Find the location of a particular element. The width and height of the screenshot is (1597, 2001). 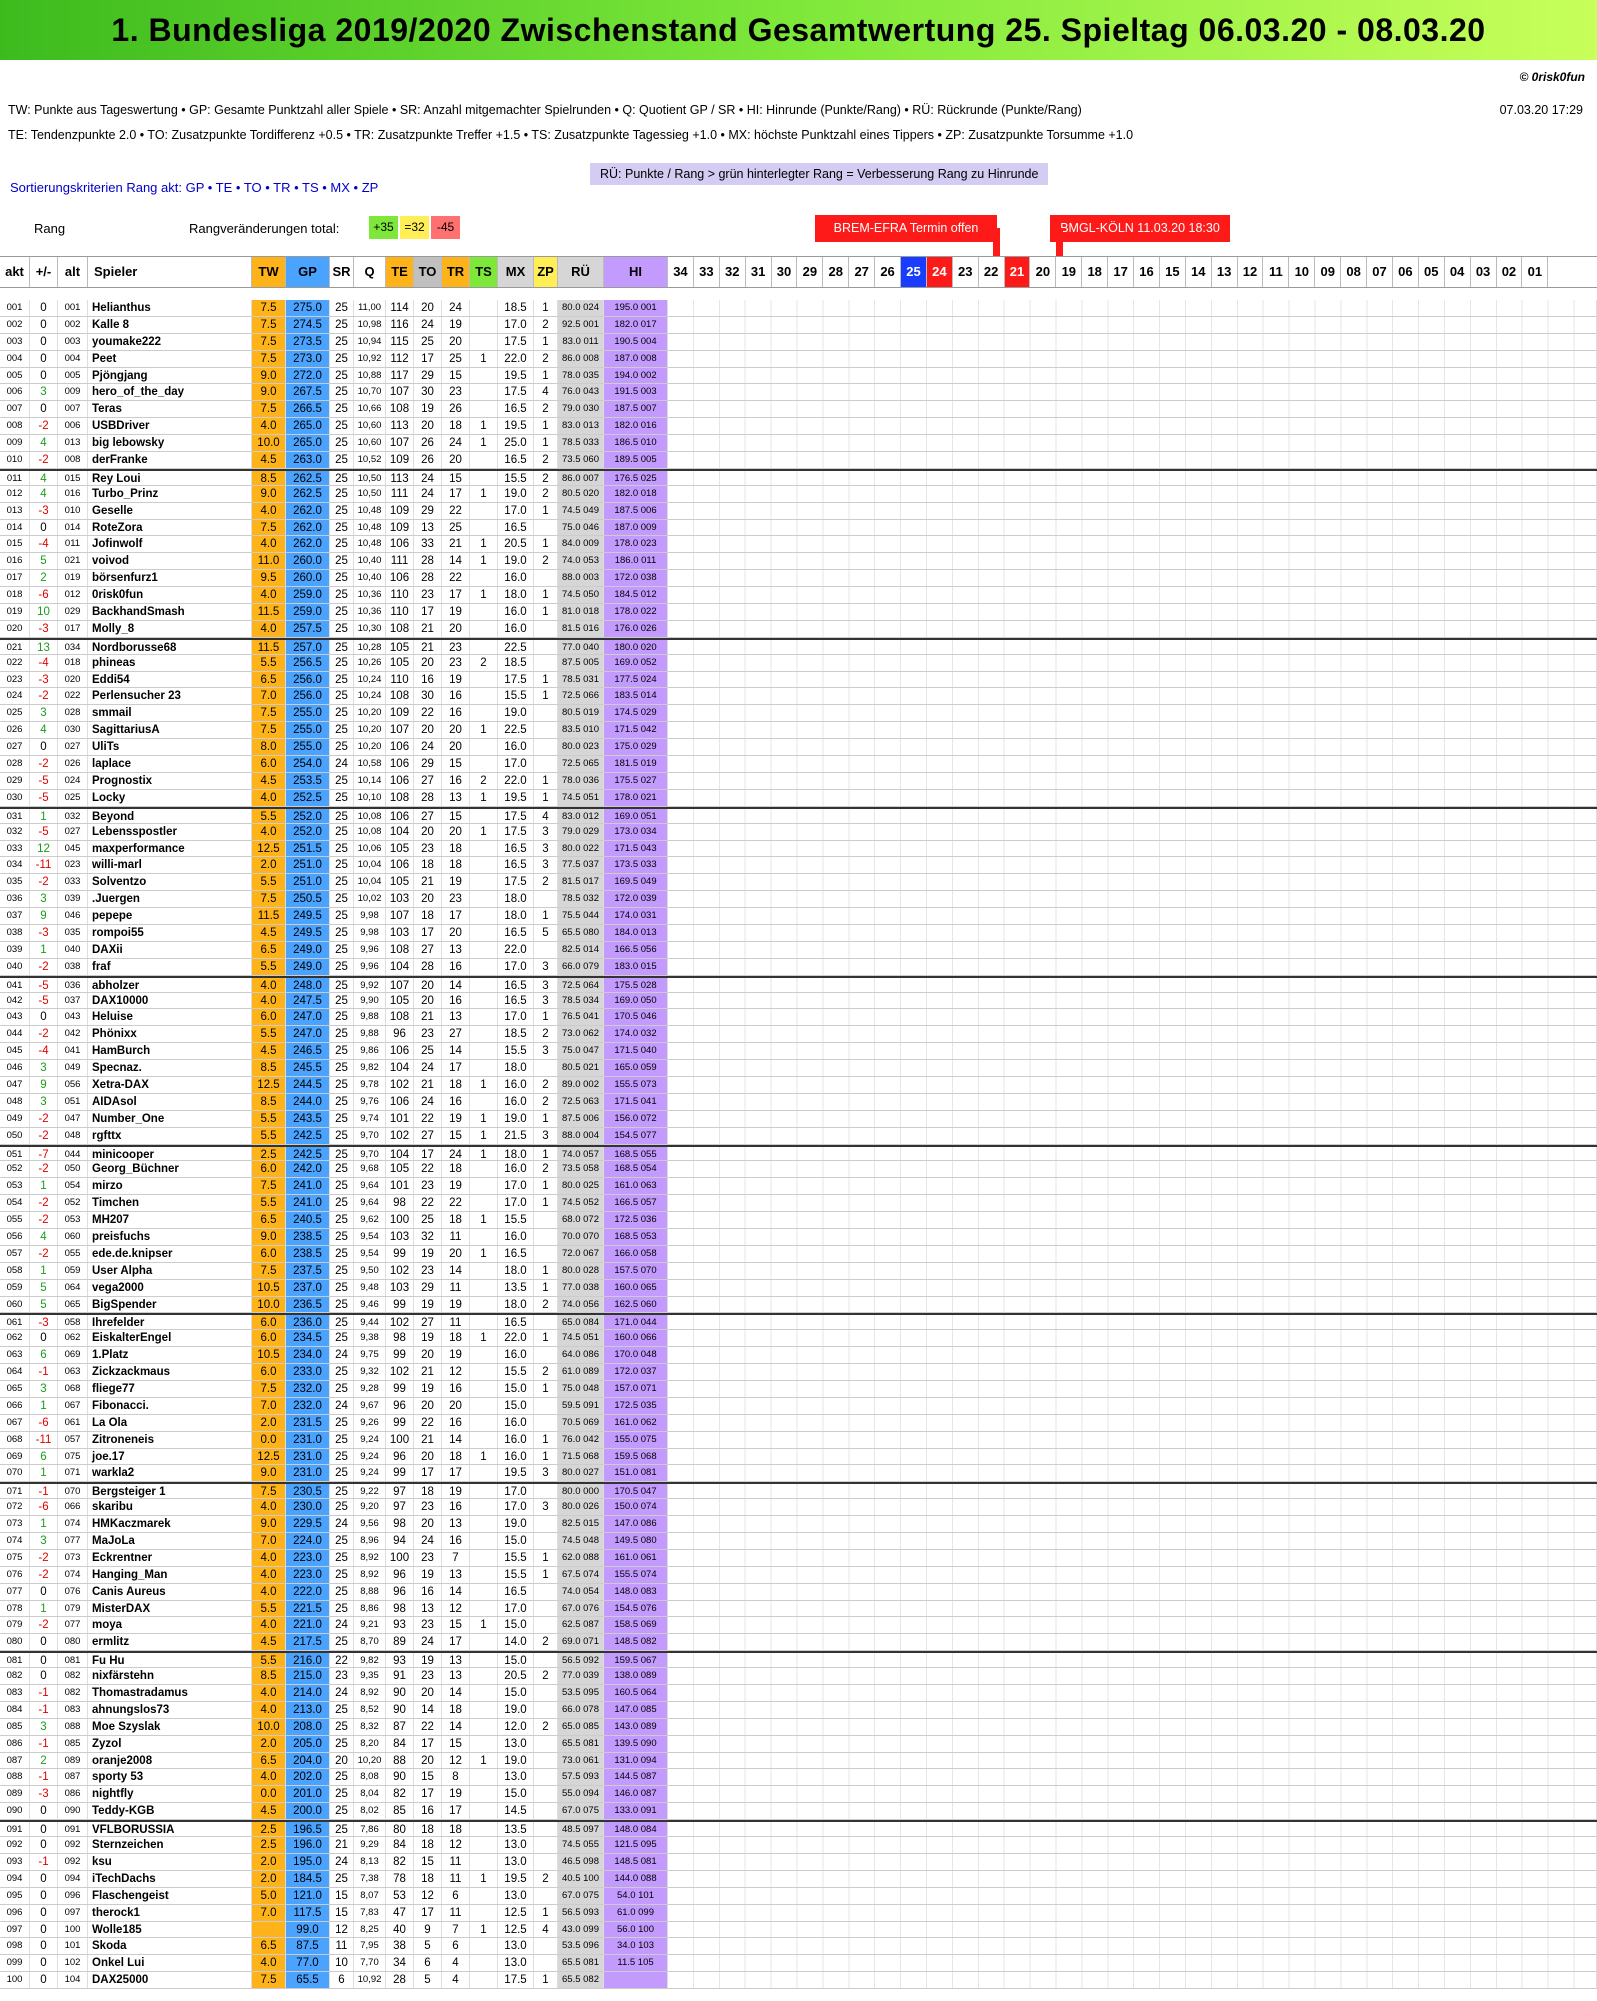

cell-chg: 13 is located at coordinates (44, 646).